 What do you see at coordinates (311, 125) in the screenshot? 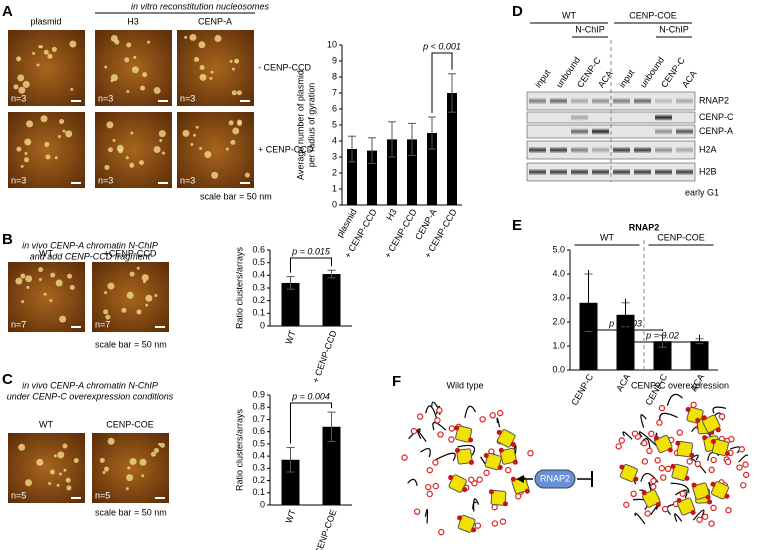
I see `y-axis-label: per radius of gyration` at bounding box center [311, 125].